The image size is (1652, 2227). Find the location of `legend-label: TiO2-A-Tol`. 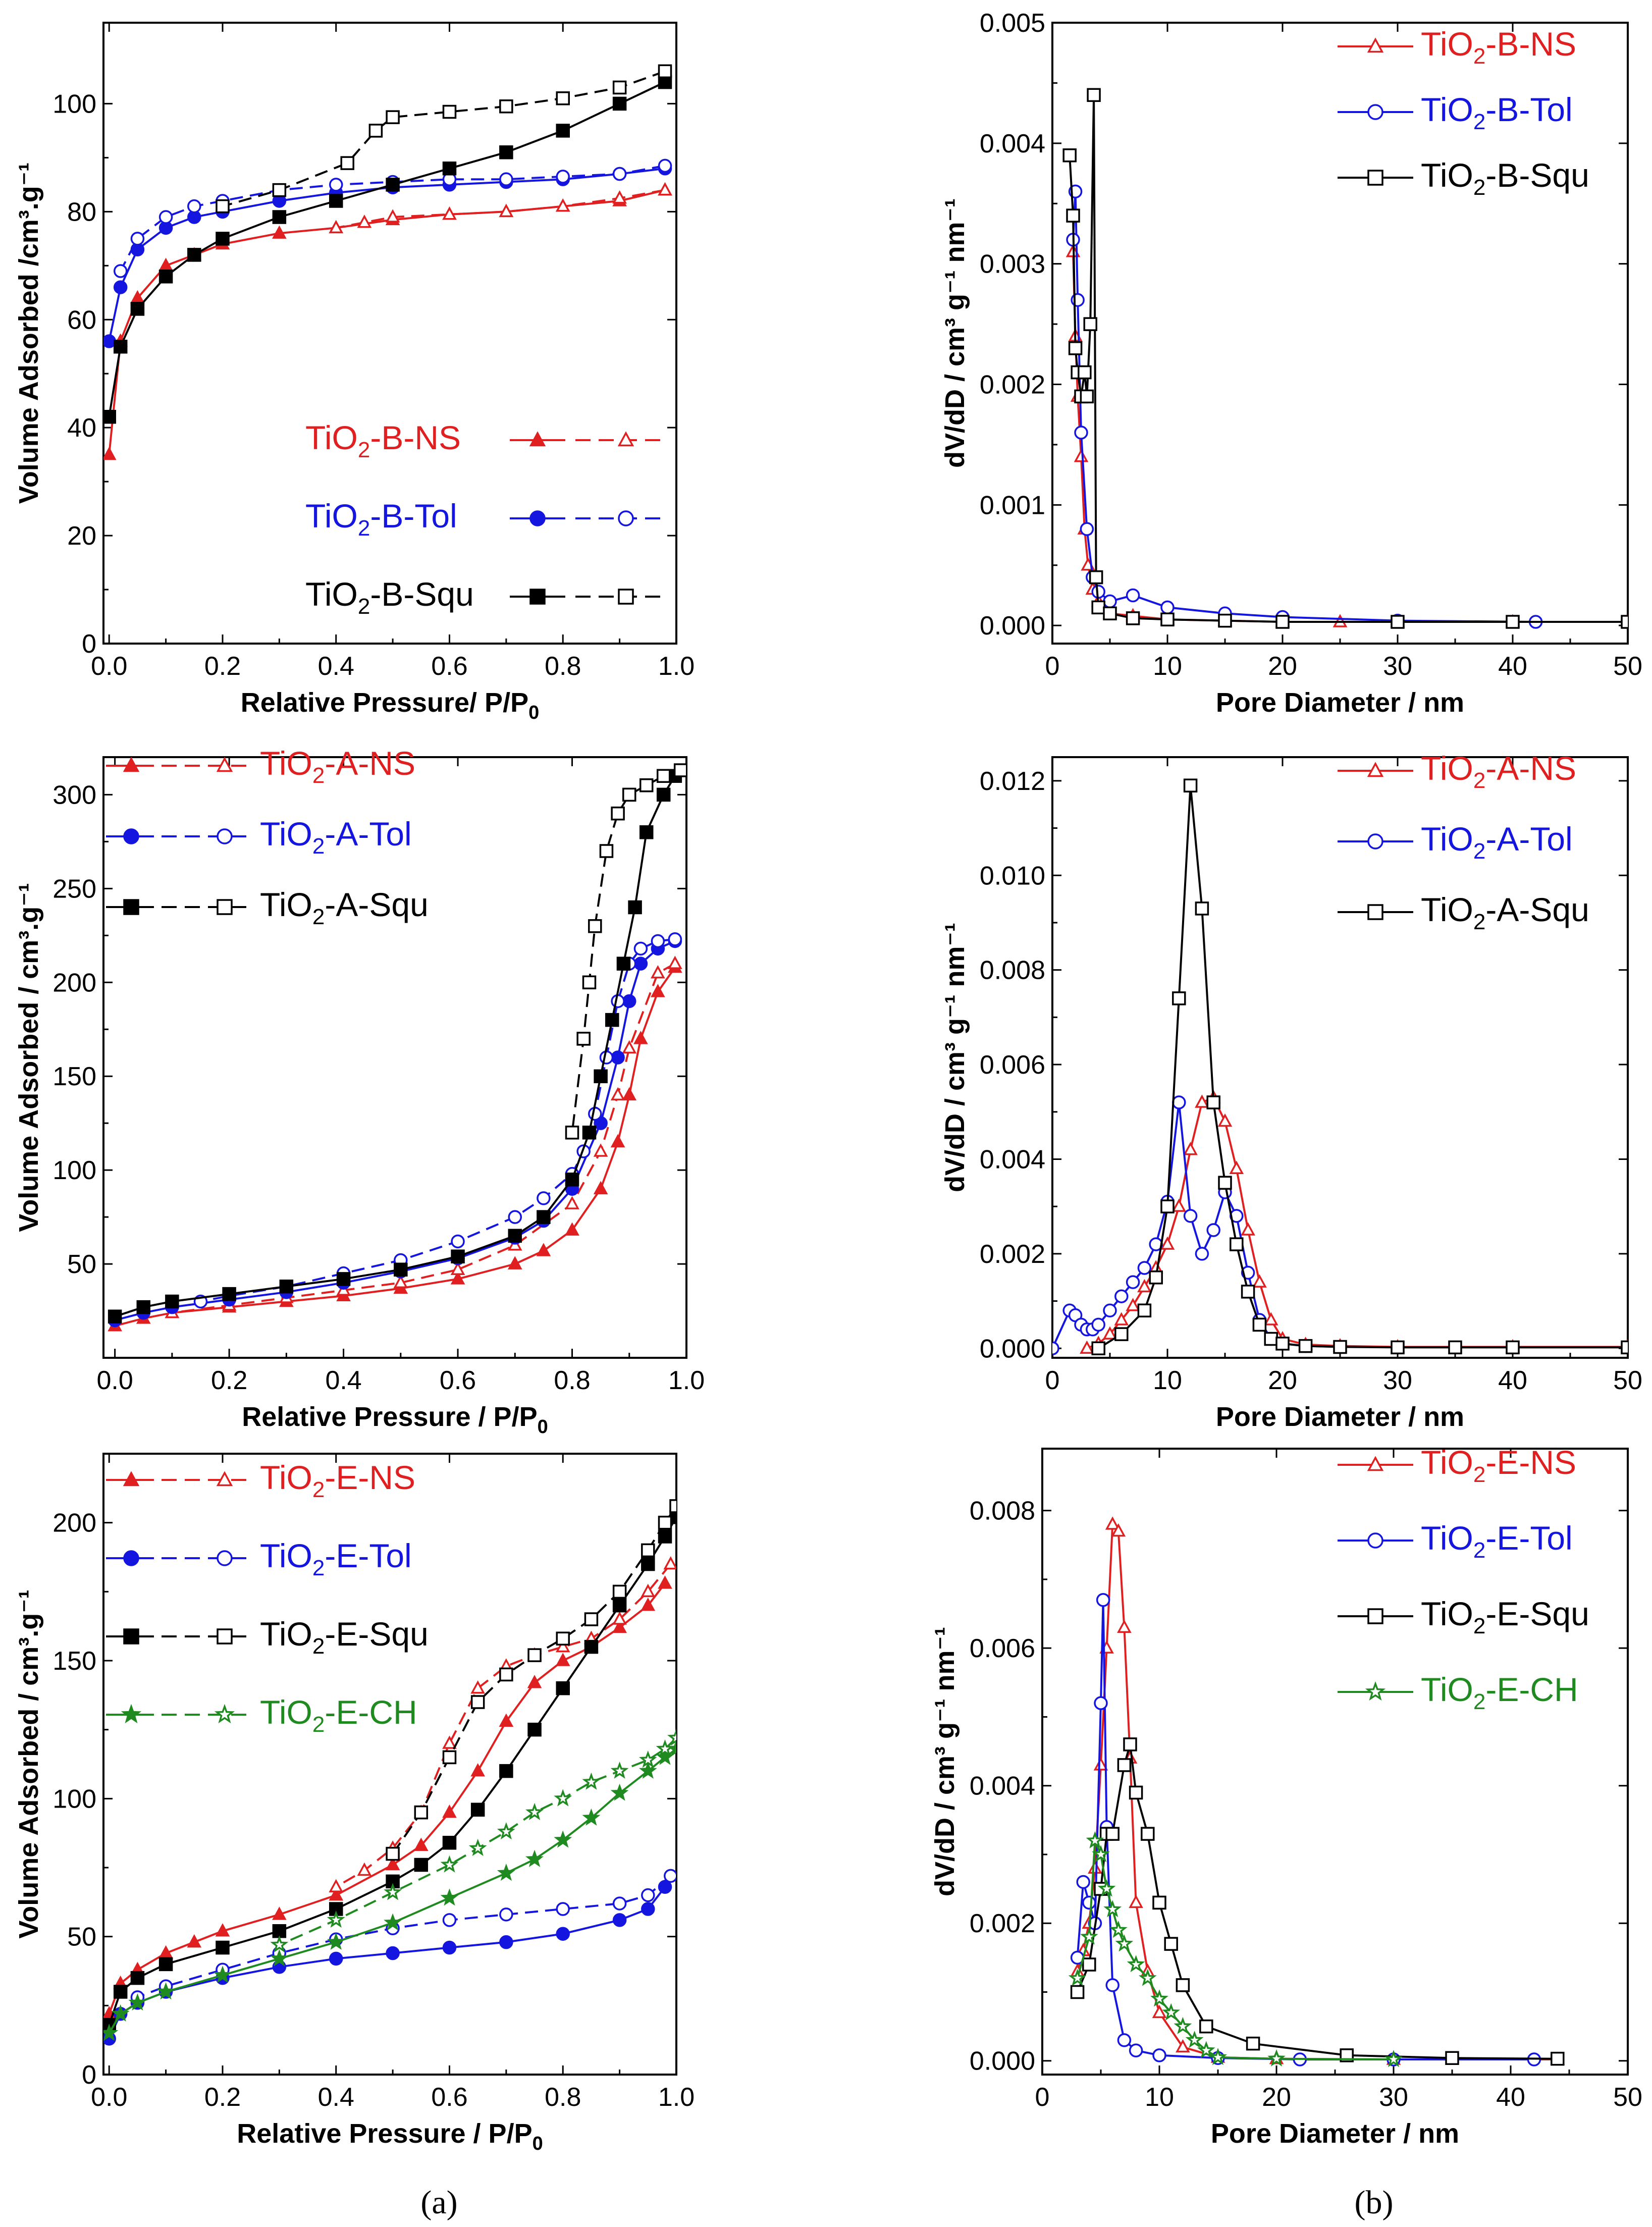

legend-label: TiO2-A-Tol is located at coordinates (336, 837).